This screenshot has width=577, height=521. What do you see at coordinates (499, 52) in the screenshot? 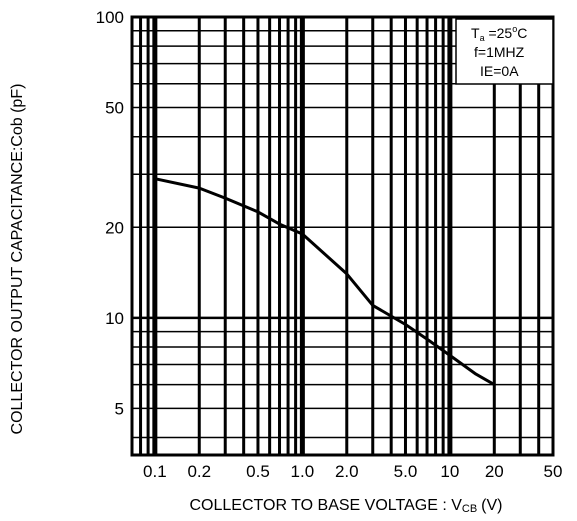
I see `legend-line-frequency: f=1MHZ` at bounding box center [499, 52].